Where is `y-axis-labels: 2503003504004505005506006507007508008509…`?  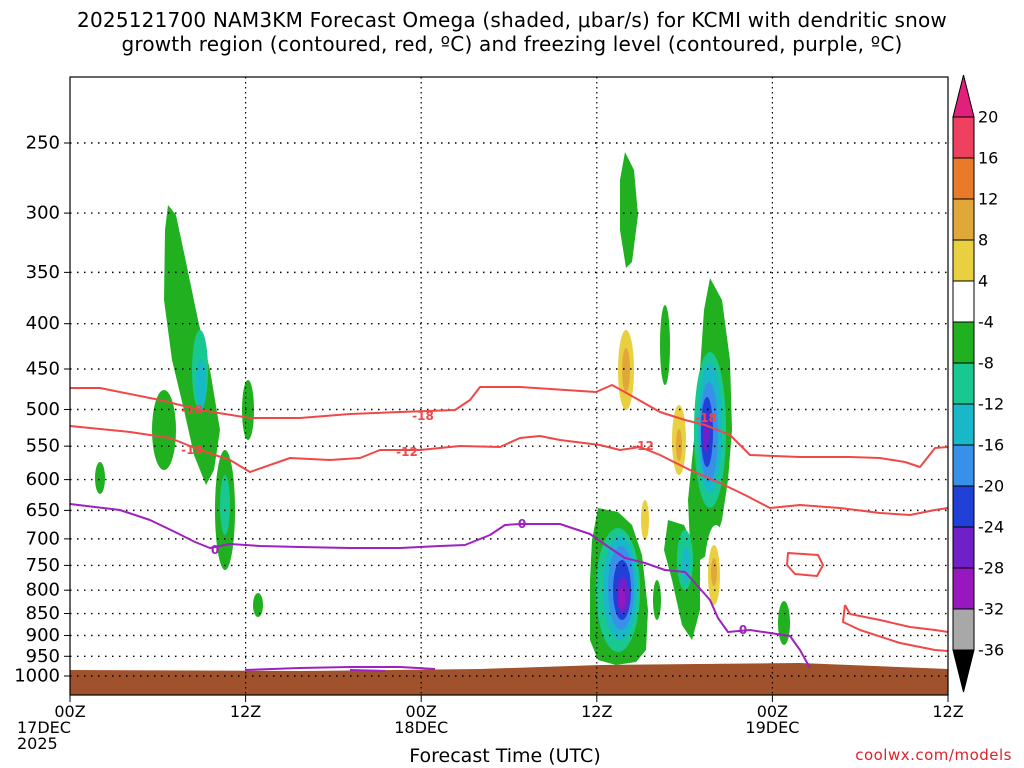
y-axis-labels: 2503003504004505005506006507007508008509… is located at coordinates (42, 410).